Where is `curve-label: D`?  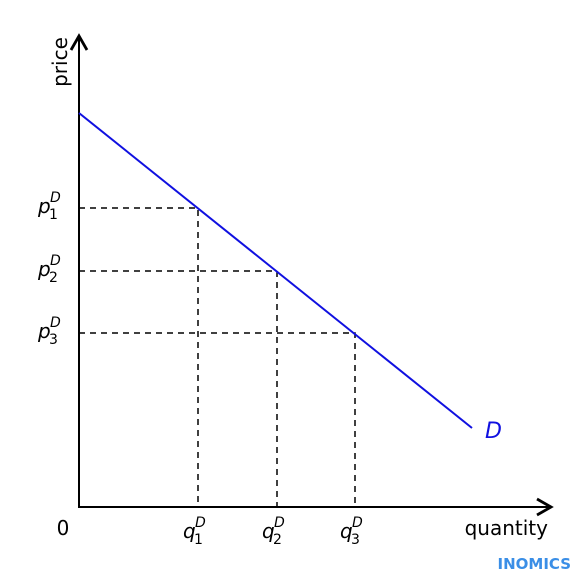 curve-label: D is located at coordinates (493, 431).